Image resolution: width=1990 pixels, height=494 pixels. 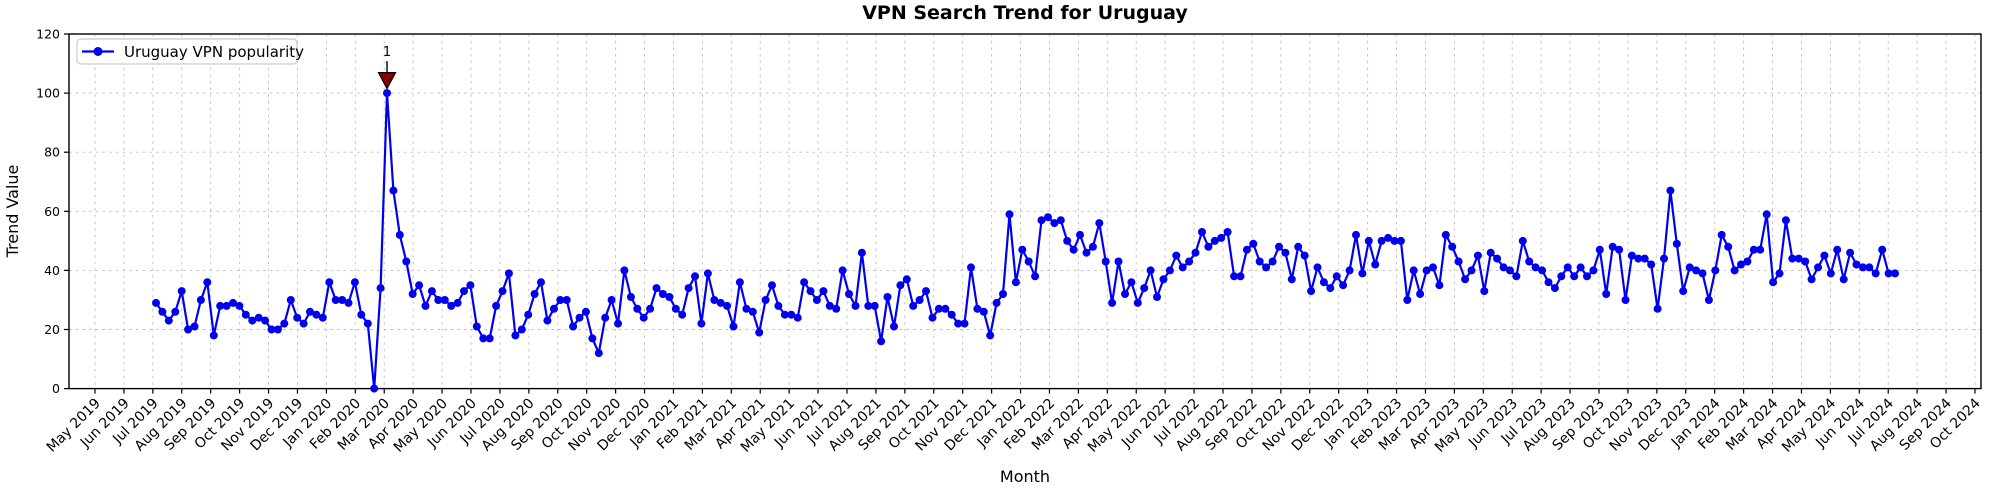 I want to click on y-tick-label: 20, so click(x=52, y=329).